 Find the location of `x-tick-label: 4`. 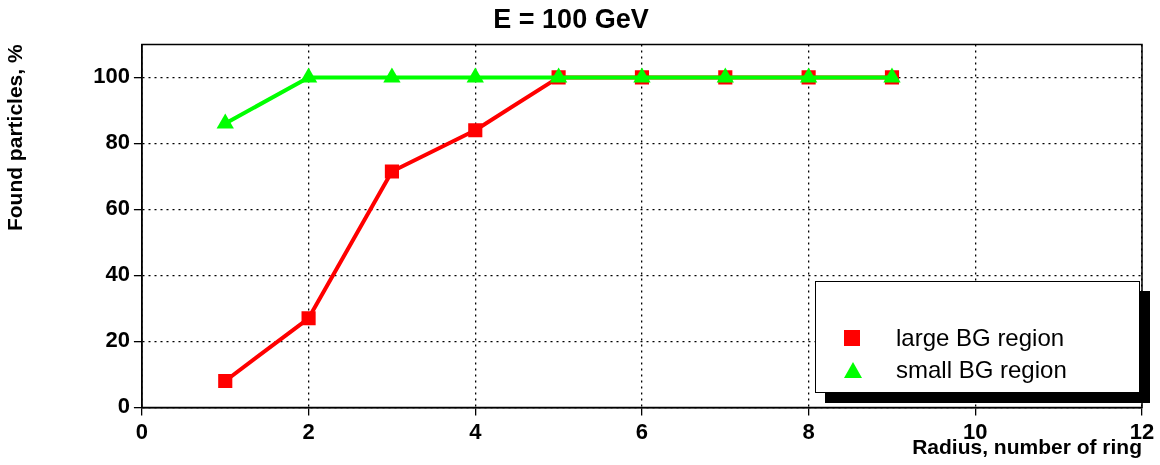

x-tick-label: 4 is located at coordinates (476, 431).